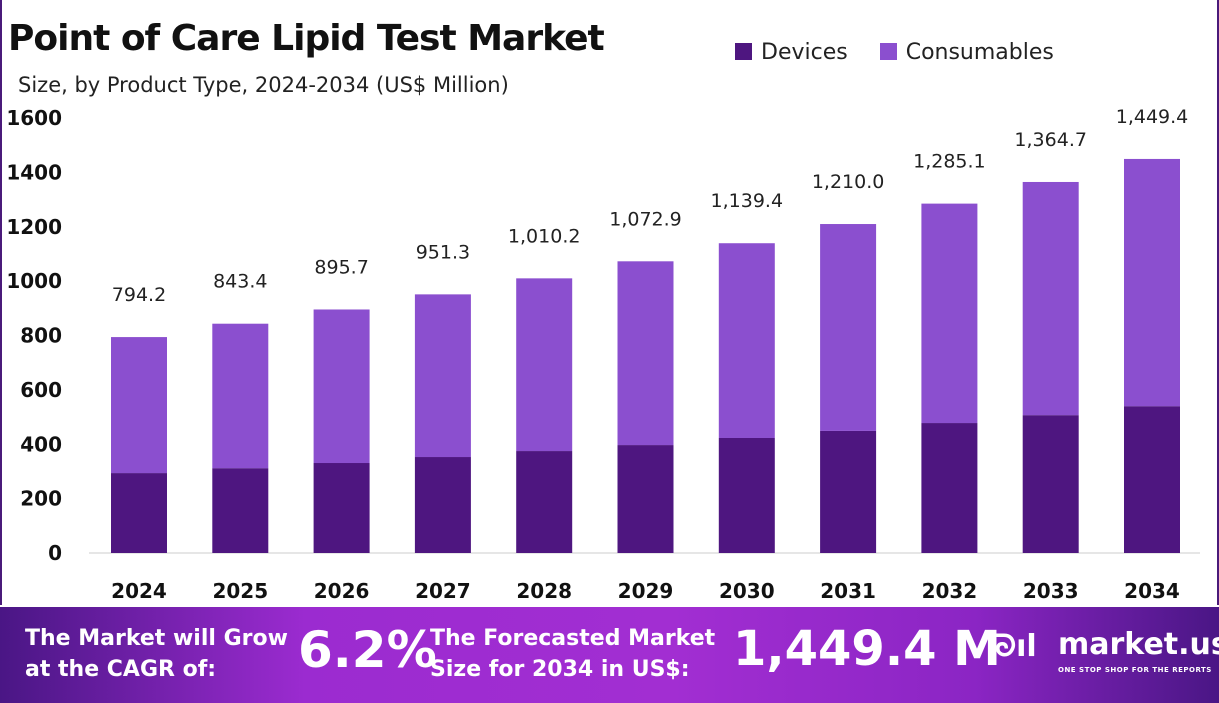  What do you see at coordinates (41, 444) in the screenshot?
I see `y-tick-label: 400` at bounding box center [41, 444].